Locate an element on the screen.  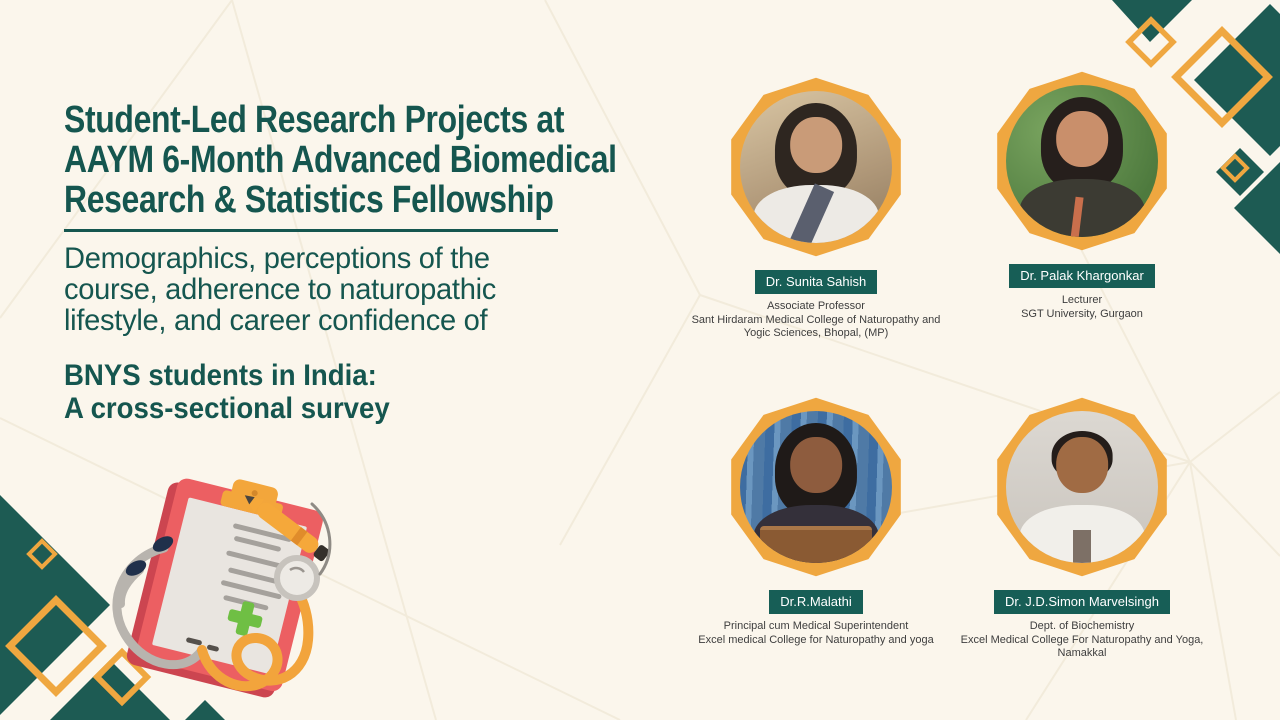
medical-clipboard-illustration is located at coordinates (222, 588).